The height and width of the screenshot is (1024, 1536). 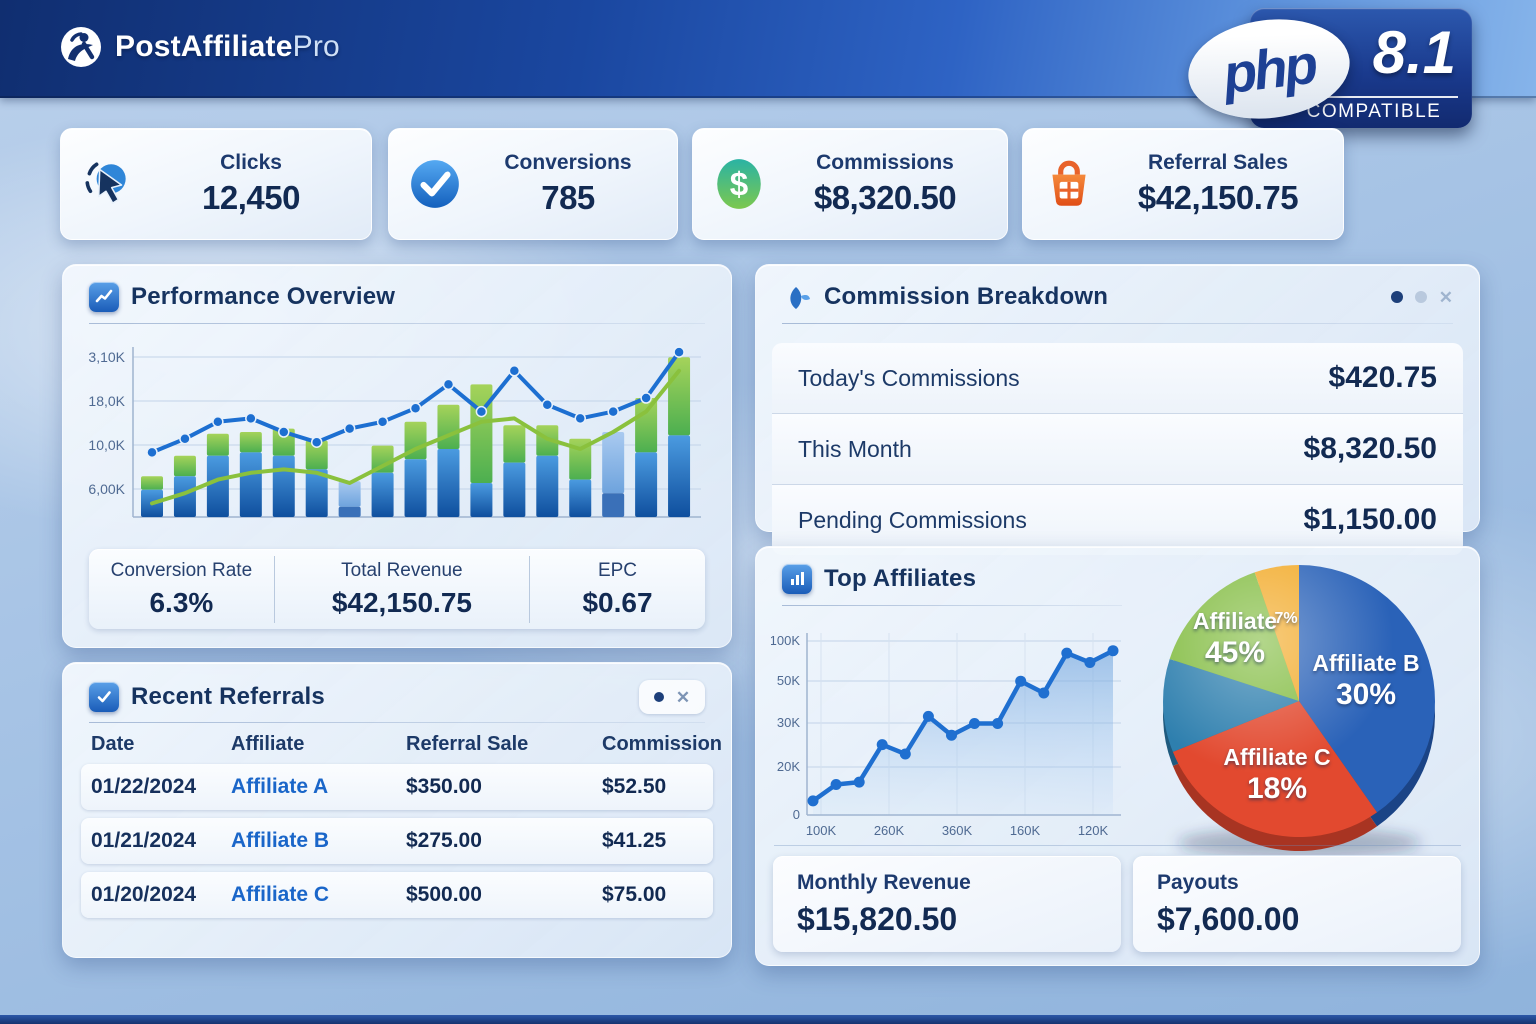 I want to click on check-circle-icon, so click(x=435, y=184).